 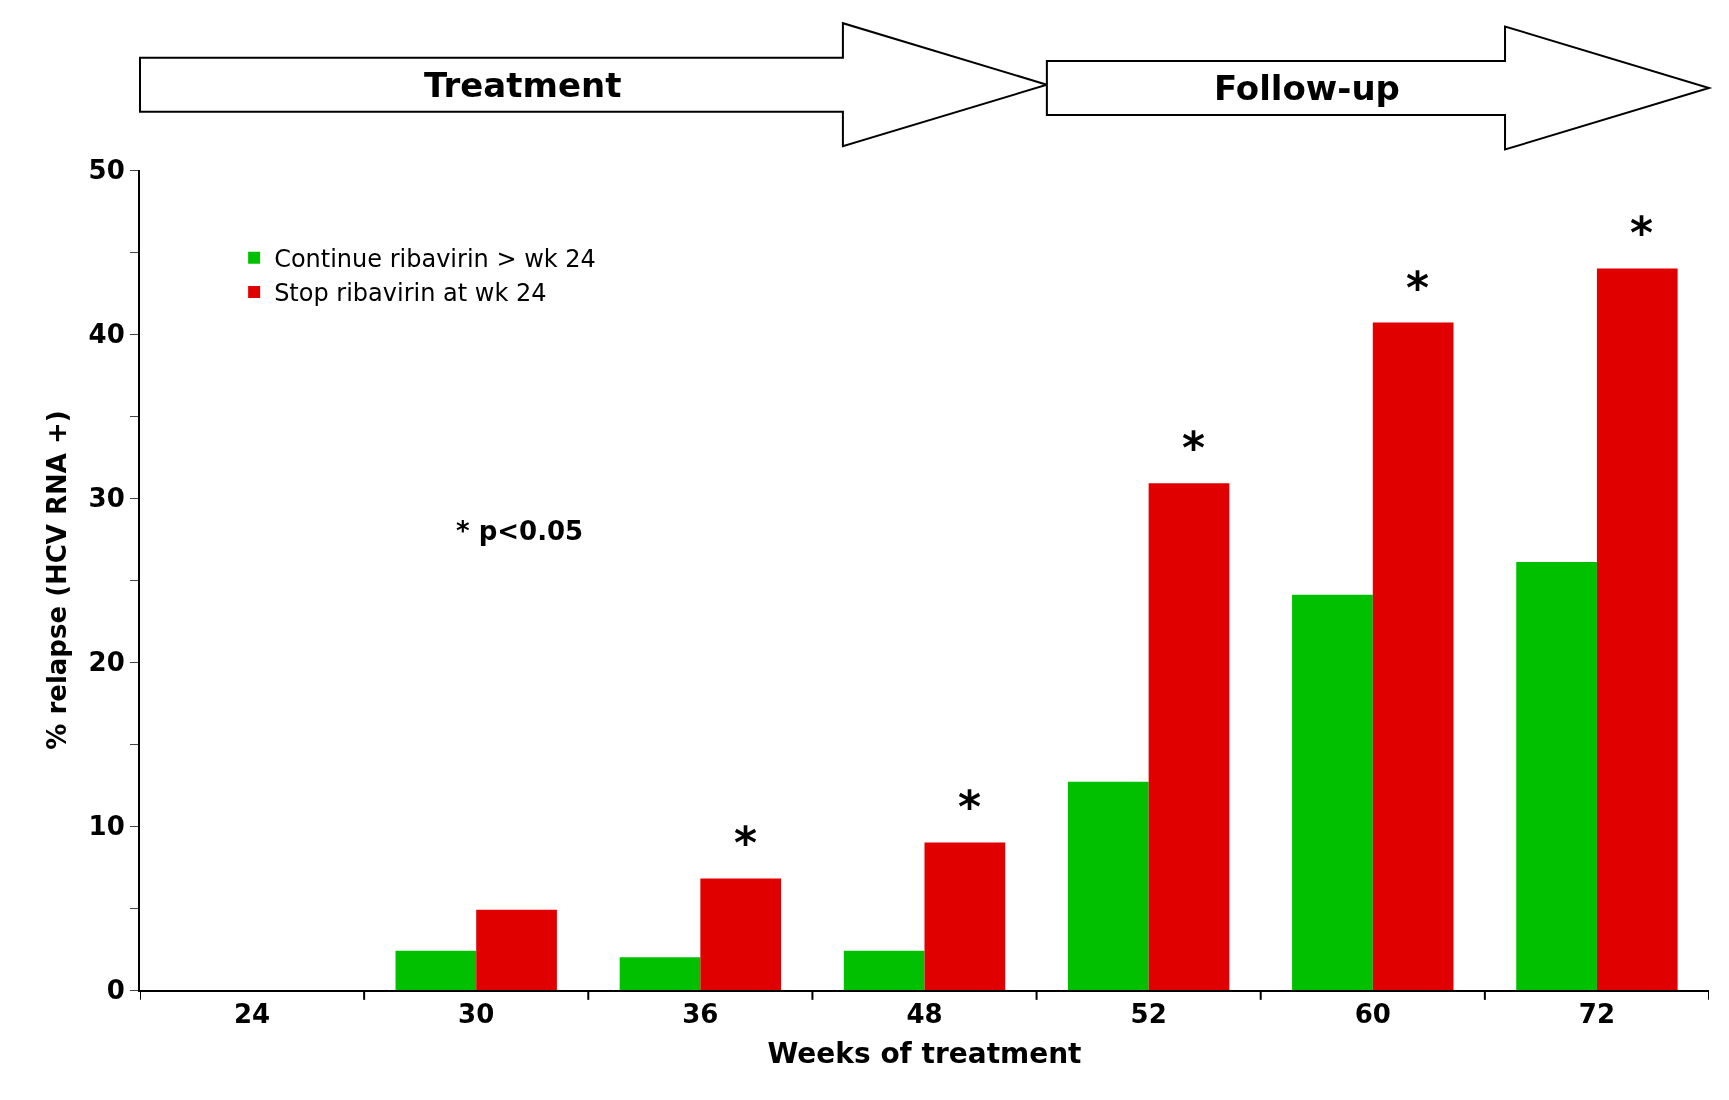 I want to click on x-tick-label: 30, so click(x=476, y=1014).